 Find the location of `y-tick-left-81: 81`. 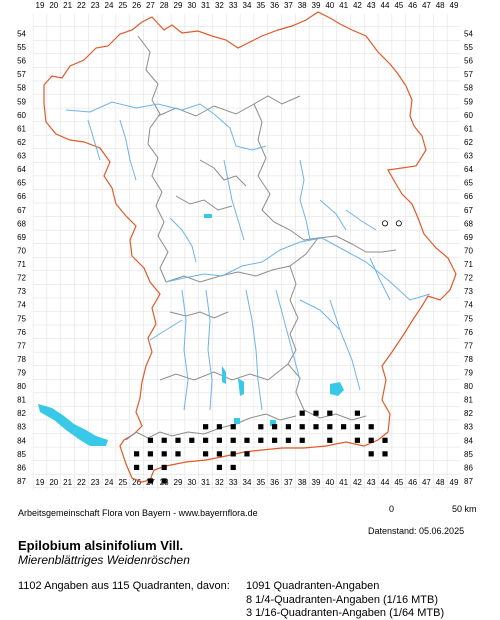

y-tick-left-81: 81 is located at coordinates (21, 400).